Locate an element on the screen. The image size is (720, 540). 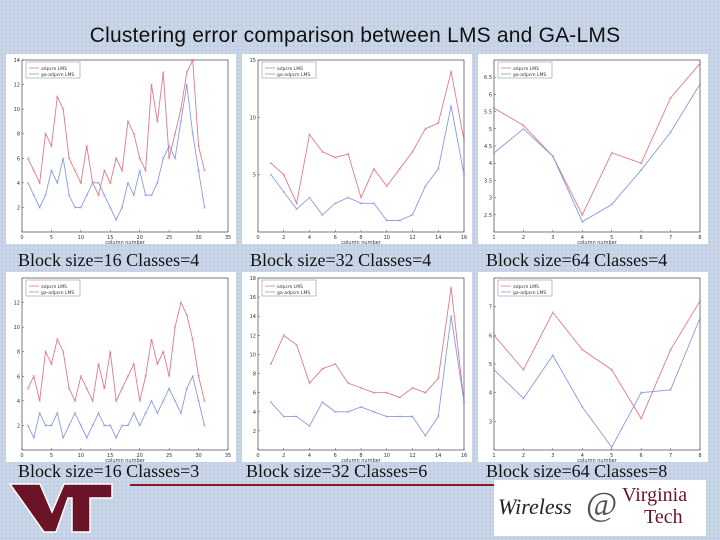
logo-virginia-text: Virginia is located at coordinates (655, 495).